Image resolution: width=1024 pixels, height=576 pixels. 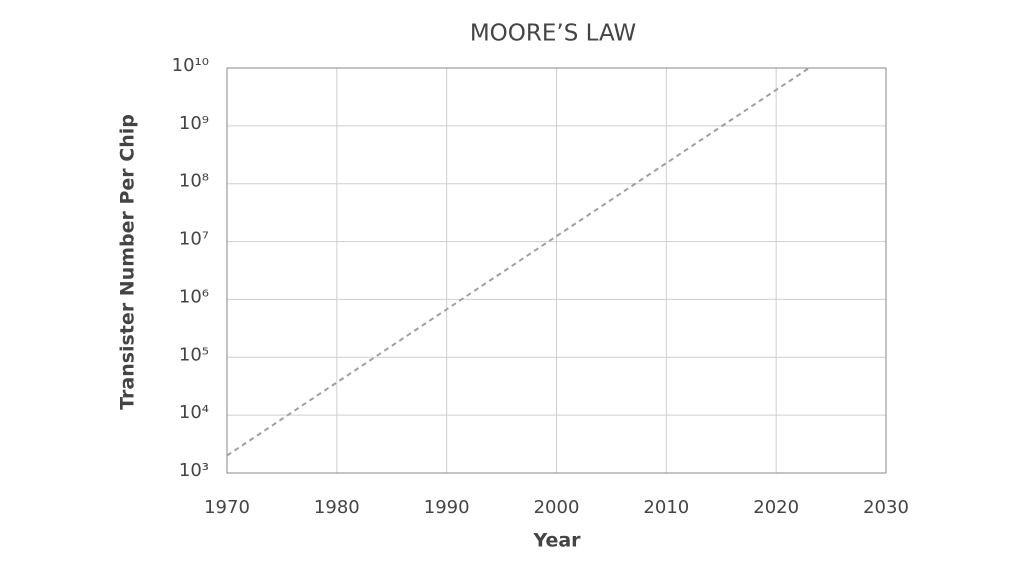 What do you see at coordinates (886, 507) in the screenshot?
I see `x-tick-label: 2030` at bounding box center [886, 507].